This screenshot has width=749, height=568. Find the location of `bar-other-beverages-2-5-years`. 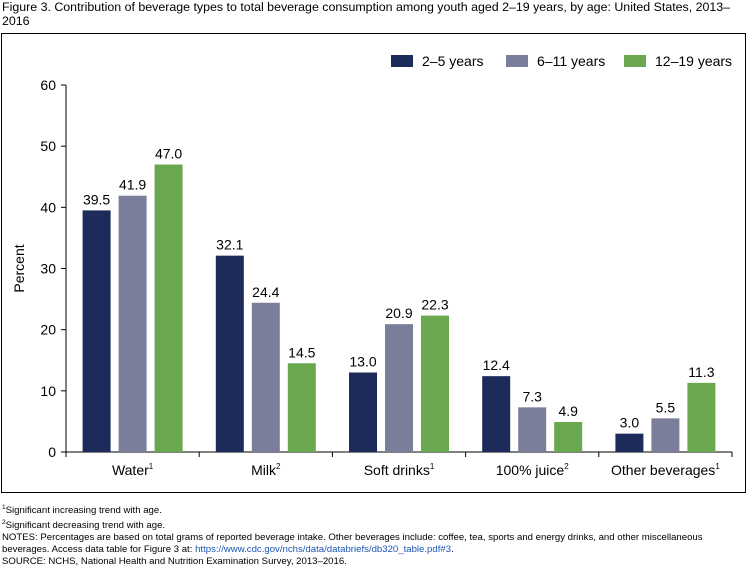

bar-other-beverages-2-5-years is located at coordinates (629, 442).